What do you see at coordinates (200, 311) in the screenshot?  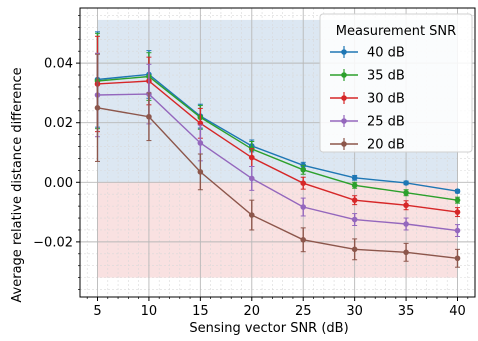 I see `x-tick-label: 15` at bounding box center [200, 311].